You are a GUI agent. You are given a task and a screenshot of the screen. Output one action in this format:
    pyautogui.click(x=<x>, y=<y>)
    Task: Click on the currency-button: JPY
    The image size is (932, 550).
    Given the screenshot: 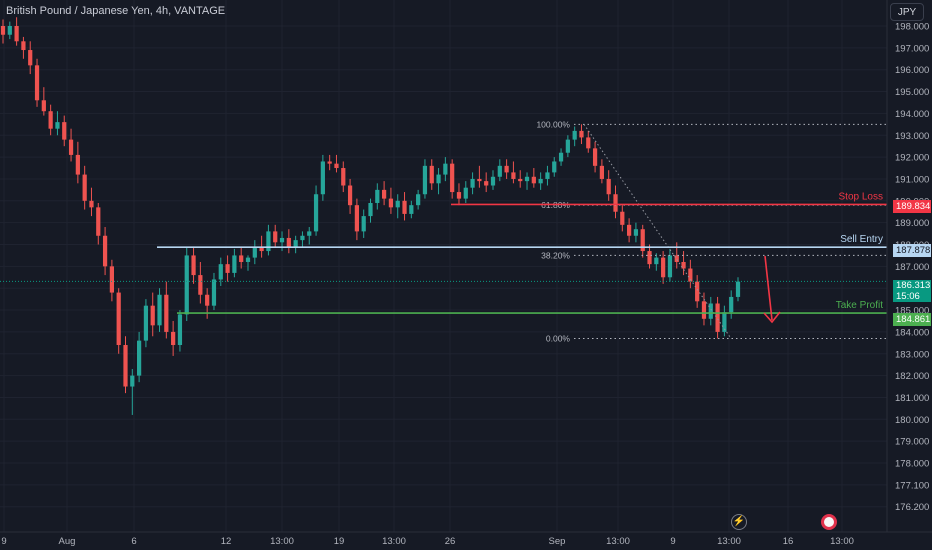 What is the action you would take?
    pyautogui.click(x=907, y=12)
    